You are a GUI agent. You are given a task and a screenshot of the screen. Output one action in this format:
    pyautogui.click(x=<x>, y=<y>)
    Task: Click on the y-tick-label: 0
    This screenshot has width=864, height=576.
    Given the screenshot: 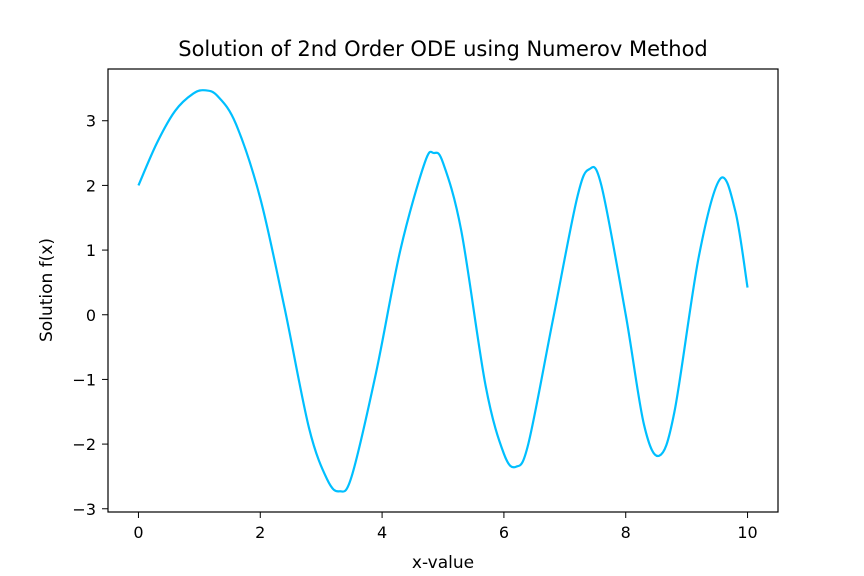 What is the action you would take?
    pyautogui.click(x=91, y=315)
    